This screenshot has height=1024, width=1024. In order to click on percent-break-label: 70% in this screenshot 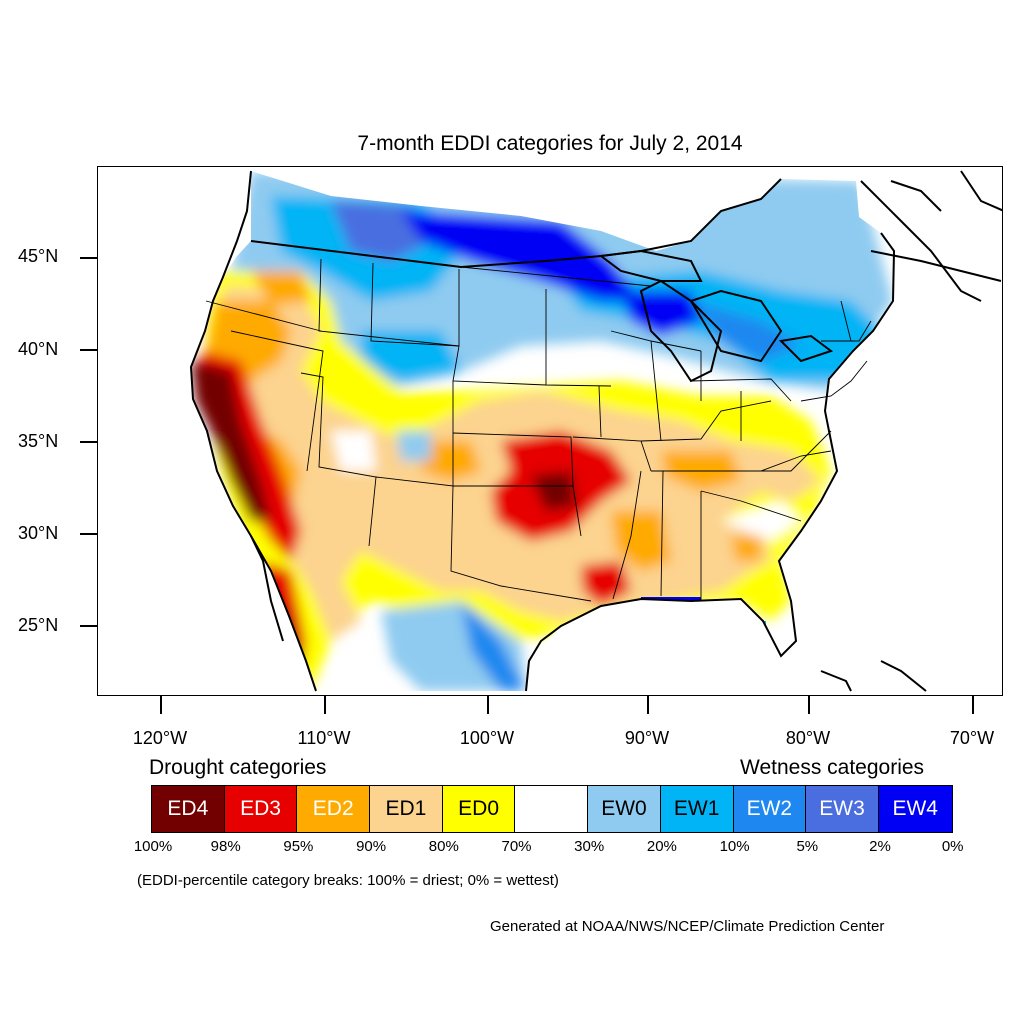, I will do `click(516, 846)`.